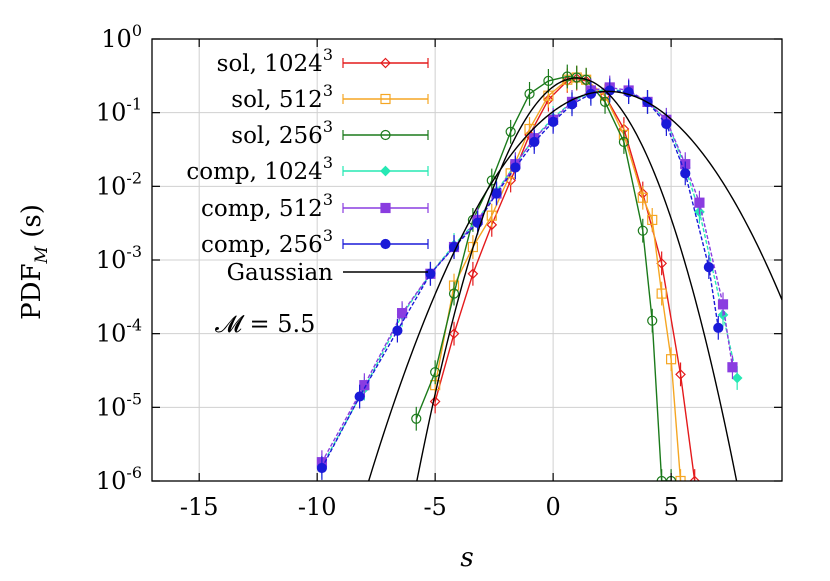 This screenshot has width=830, height=581. What do you see at coordinates (317, 507) in the screenshot?
I see `x-tick-label: -10` at bounding box center [317, 507].